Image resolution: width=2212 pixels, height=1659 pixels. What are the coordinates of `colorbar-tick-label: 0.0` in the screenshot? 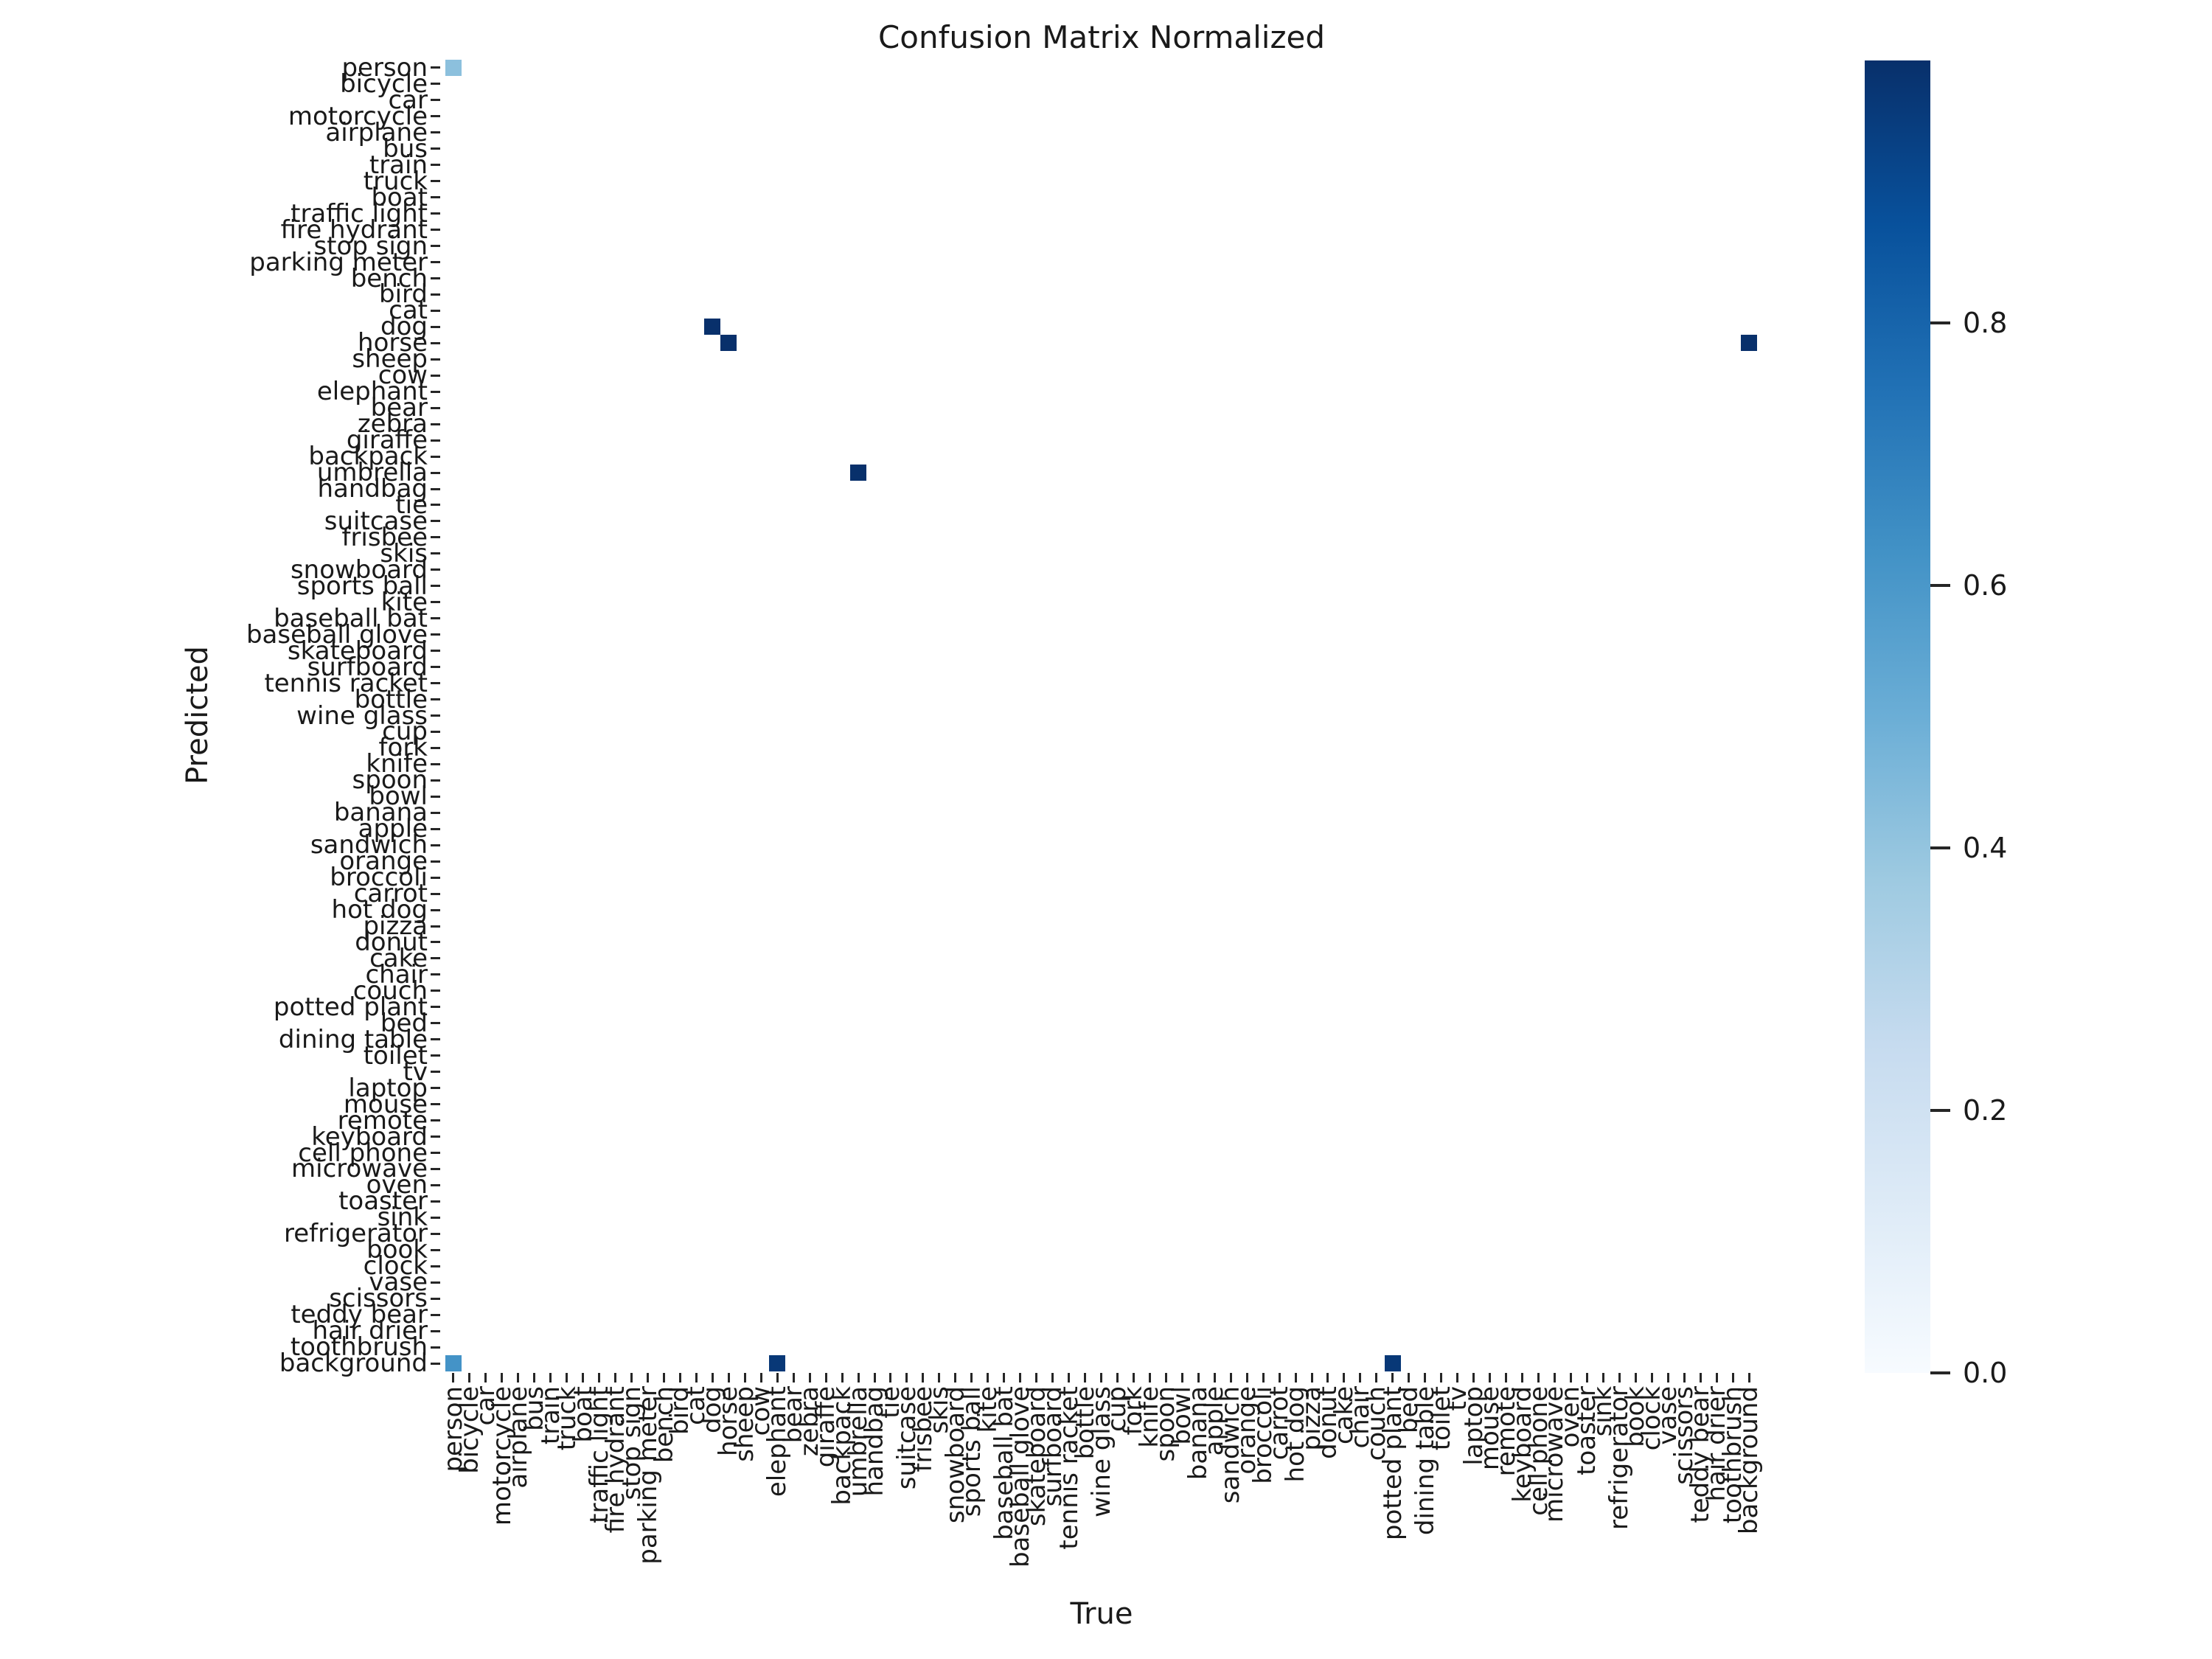 It's located at (1985, 1373).